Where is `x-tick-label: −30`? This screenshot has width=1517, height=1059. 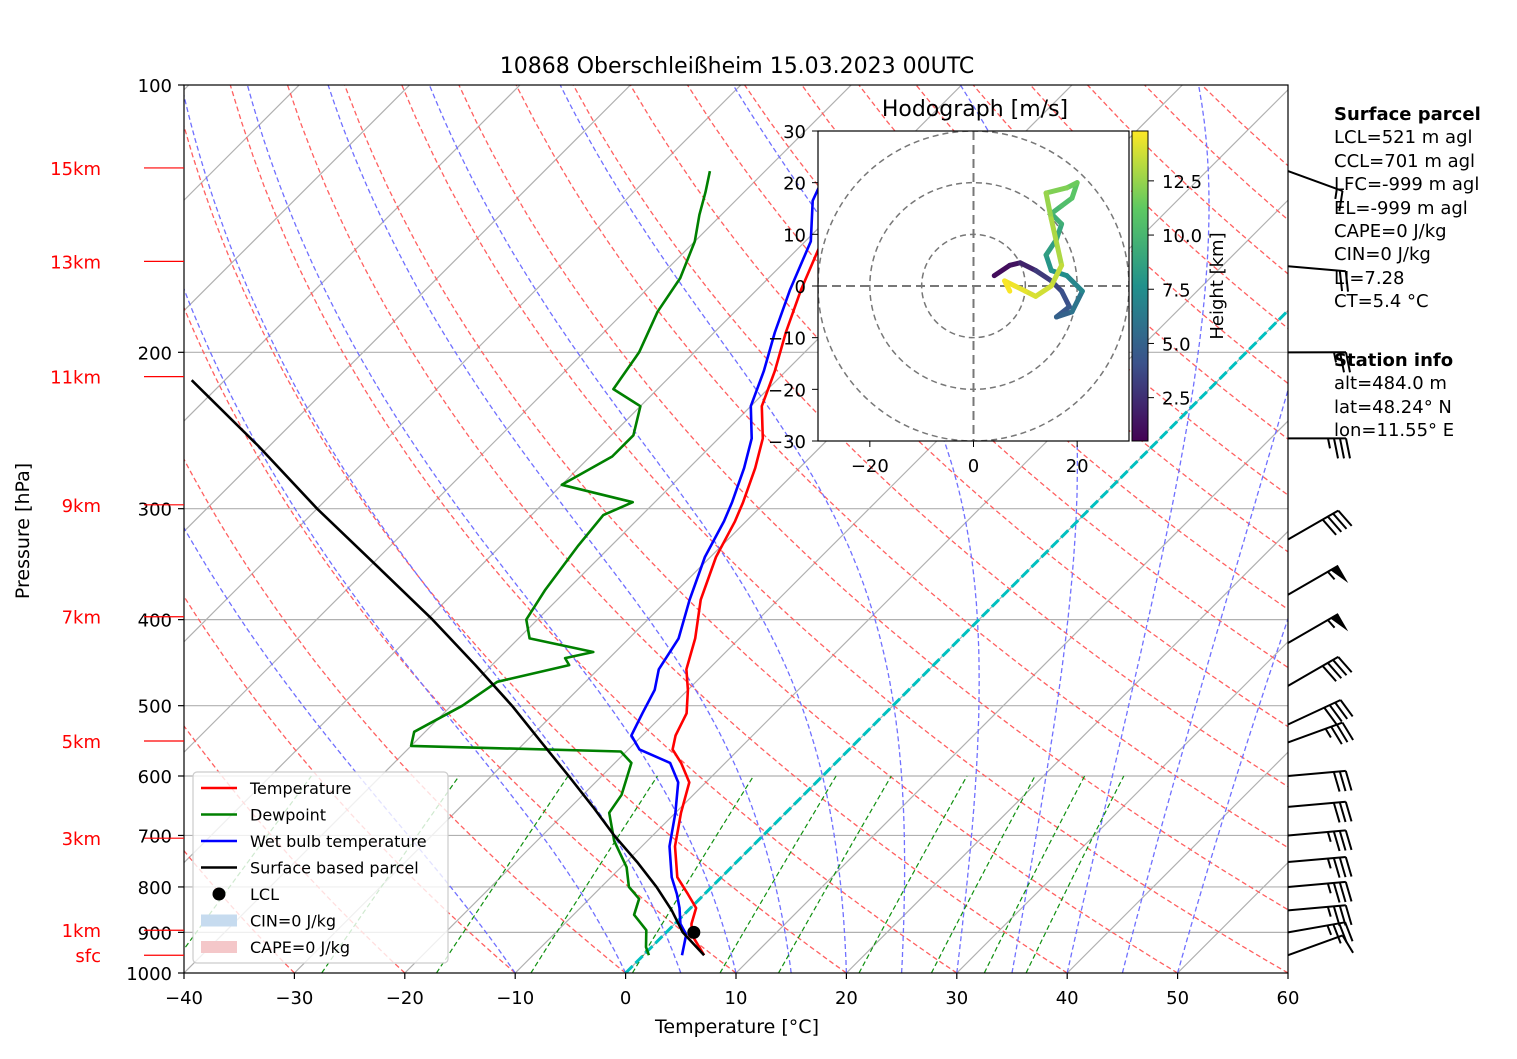
x-tick-label: −30 is located at coordinates (294, 998).